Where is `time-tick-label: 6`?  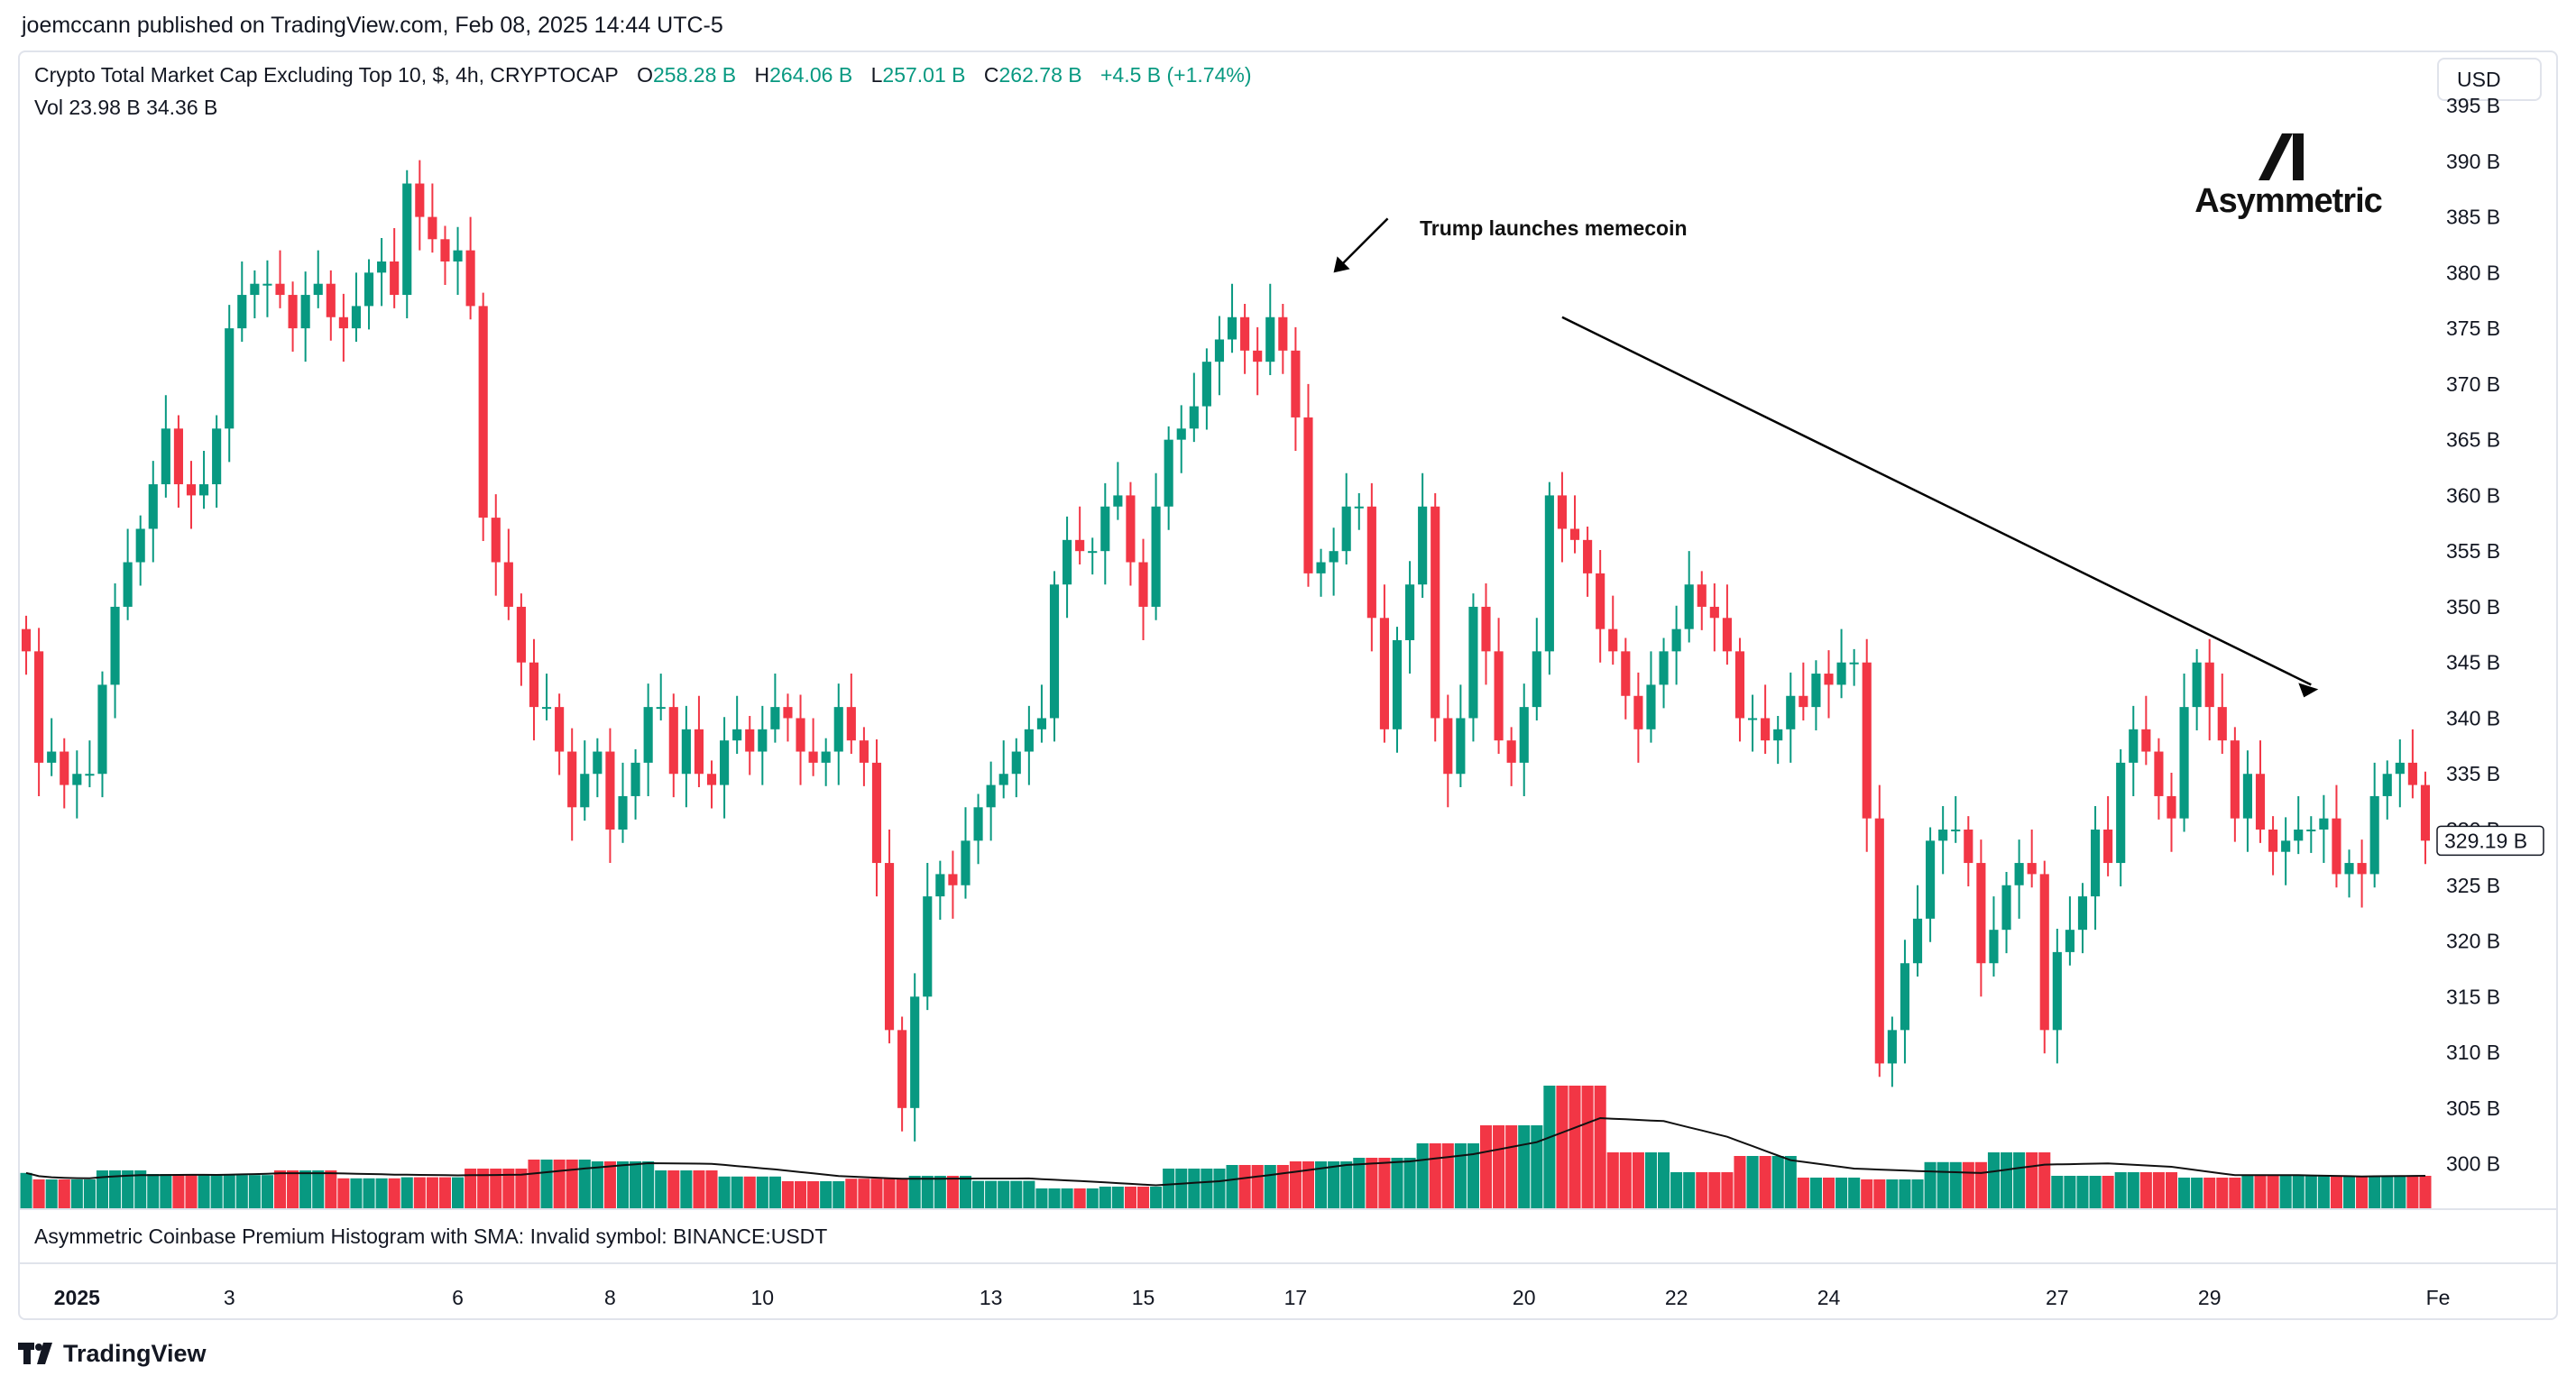 time-tick-label: 6 is located at coordinates (458, 1297).